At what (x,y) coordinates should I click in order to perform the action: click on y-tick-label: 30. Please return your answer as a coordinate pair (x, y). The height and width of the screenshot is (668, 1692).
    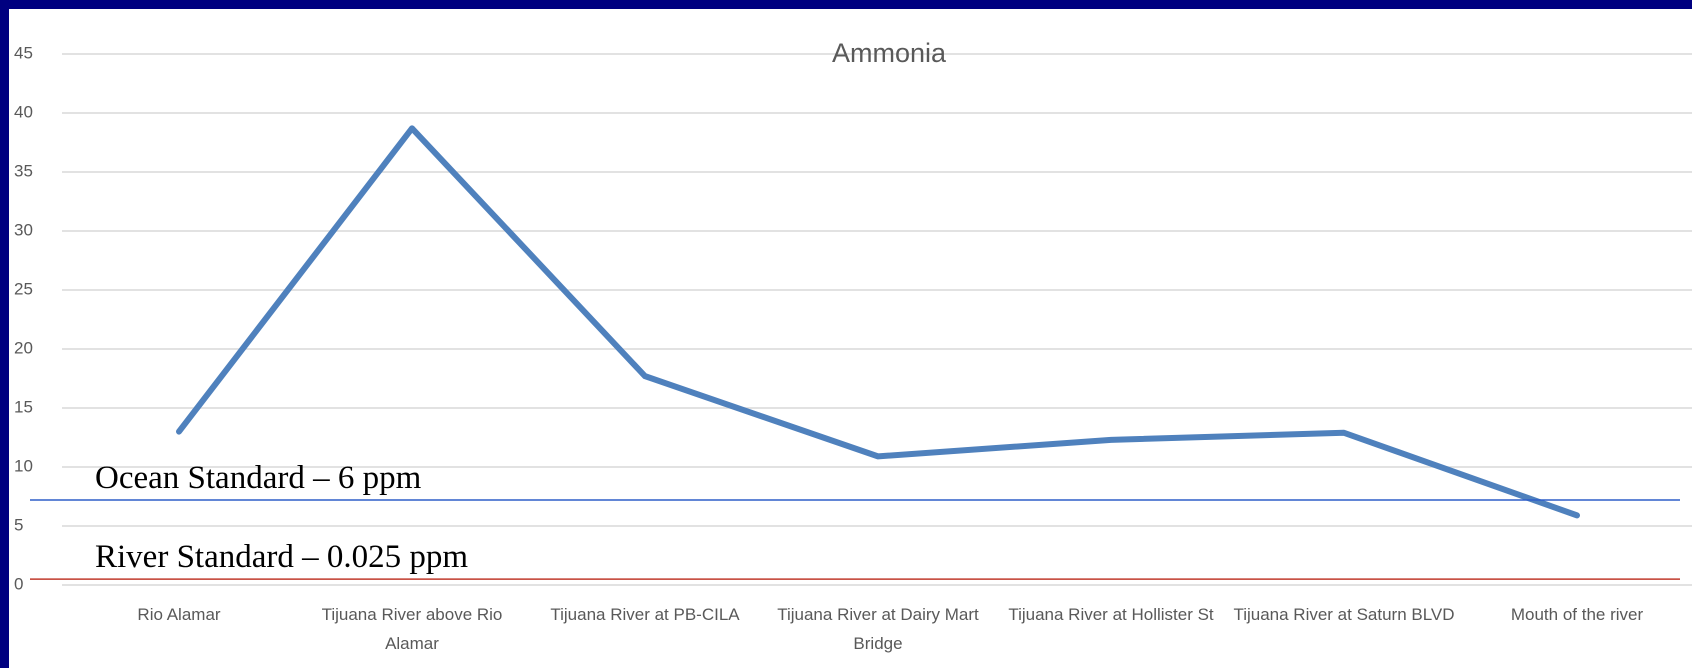
    Looking at the image, I should click on (23, 229).